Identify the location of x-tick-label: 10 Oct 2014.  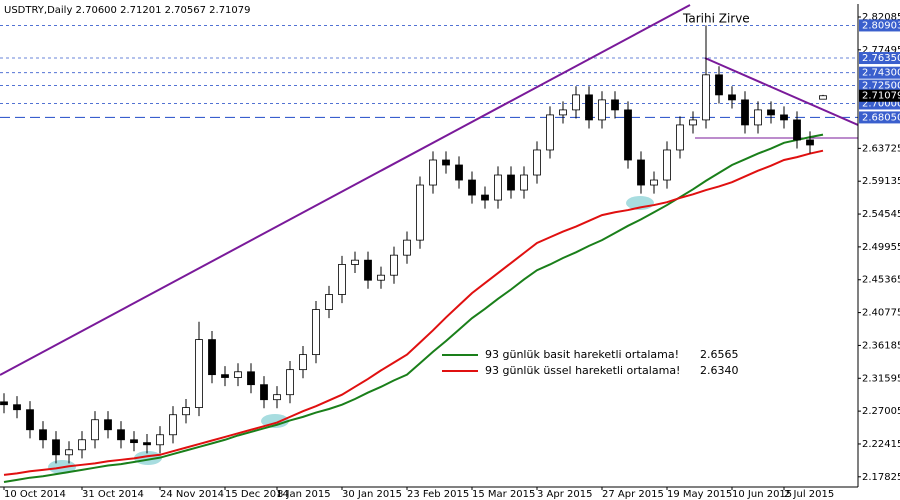
(35, 494).